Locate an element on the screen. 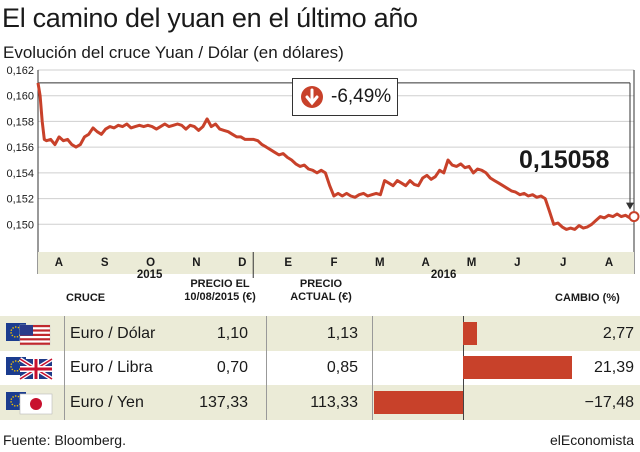 This screenshot has width=640, height=452. x-tick-label: N is located at coordinates (196, 263).